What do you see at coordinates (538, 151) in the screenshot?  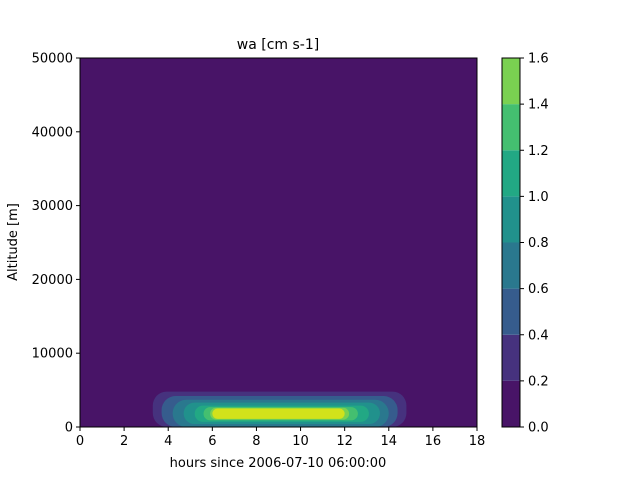 I see `colorbar-tick-label: 1.2` at bounding box center [538, 151].